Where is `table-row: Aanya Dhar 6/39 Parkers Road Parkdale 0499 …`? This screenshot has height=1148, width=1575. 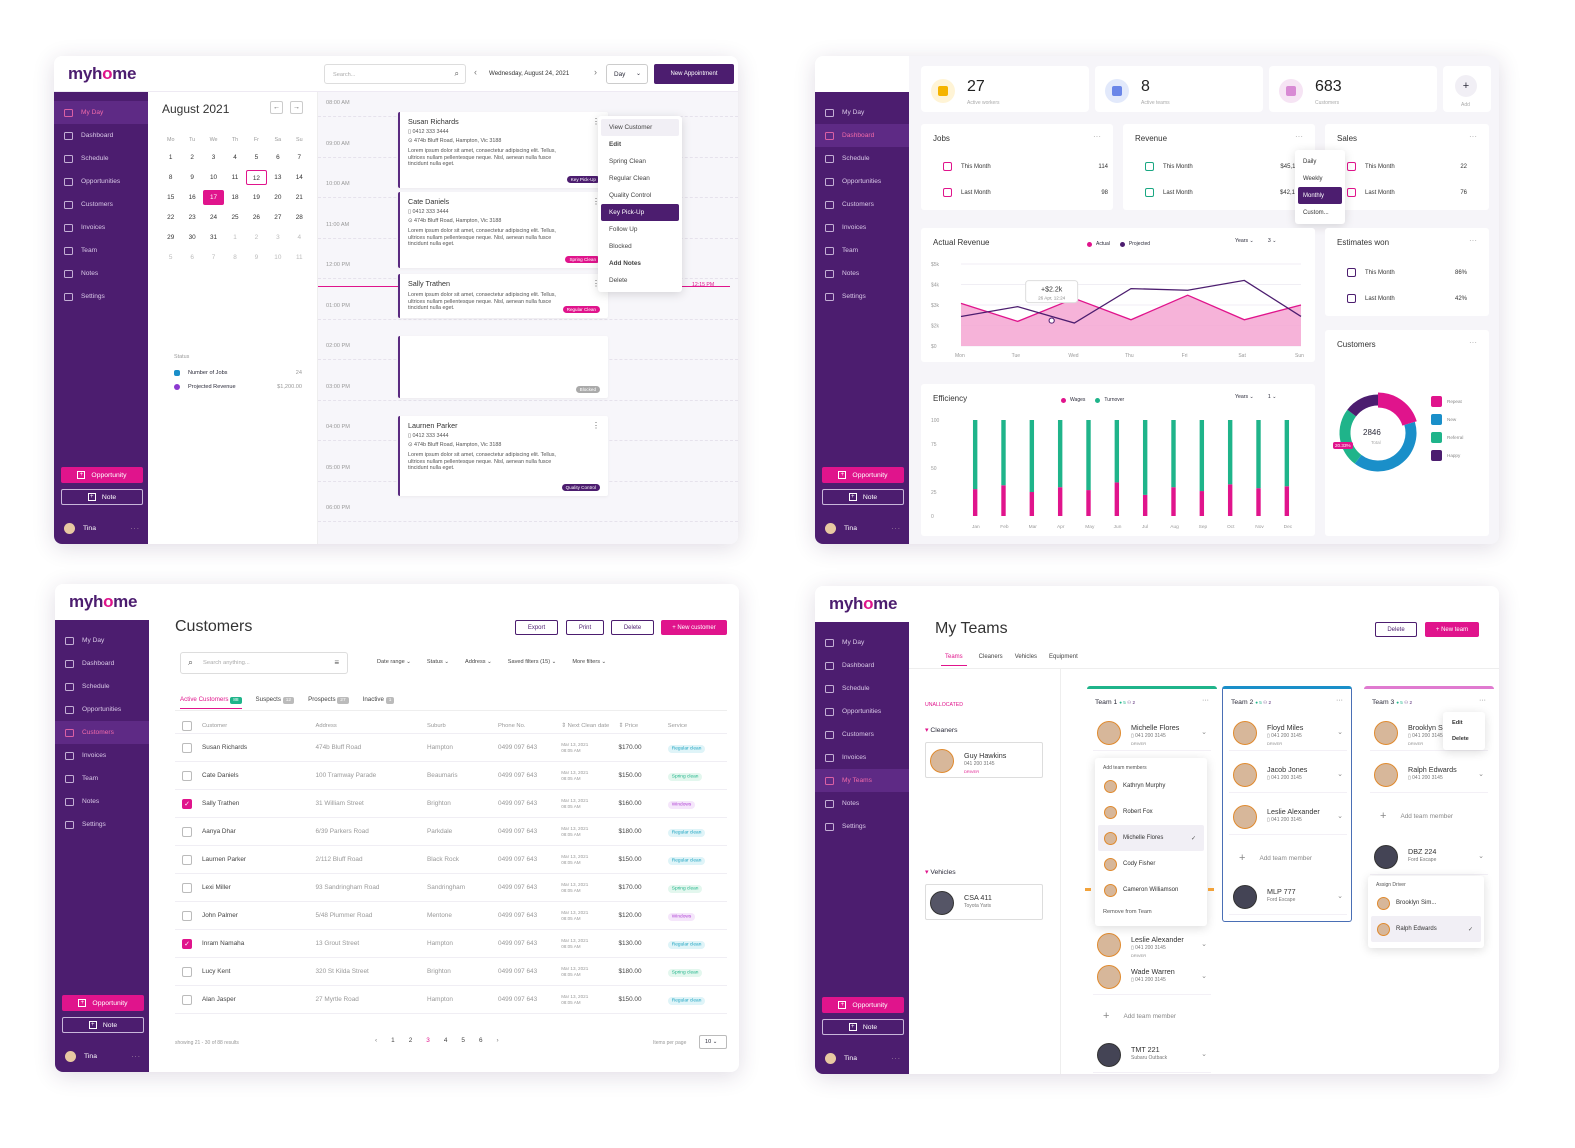 table-row: Aanya Dhar 6/39 Parkers Road Parkdale 0499 … is located at coordinates (451, 832).